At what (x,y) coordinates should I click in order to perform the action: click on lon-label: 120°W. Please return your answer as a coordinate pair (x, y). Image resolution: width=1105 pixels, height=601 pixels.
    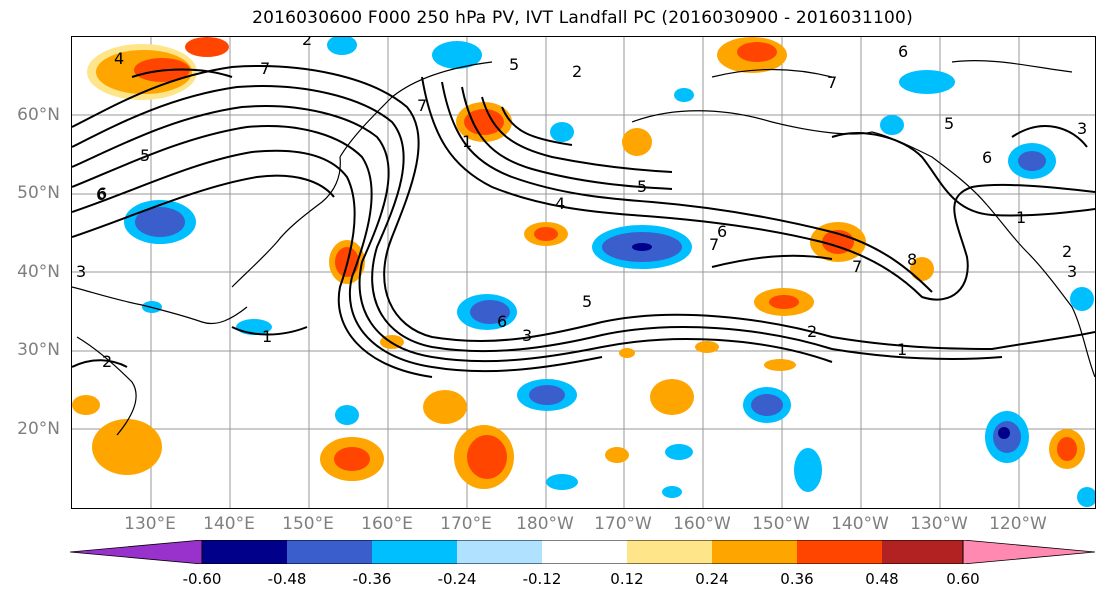
    Looking at the image, I should click on (1018, 524).